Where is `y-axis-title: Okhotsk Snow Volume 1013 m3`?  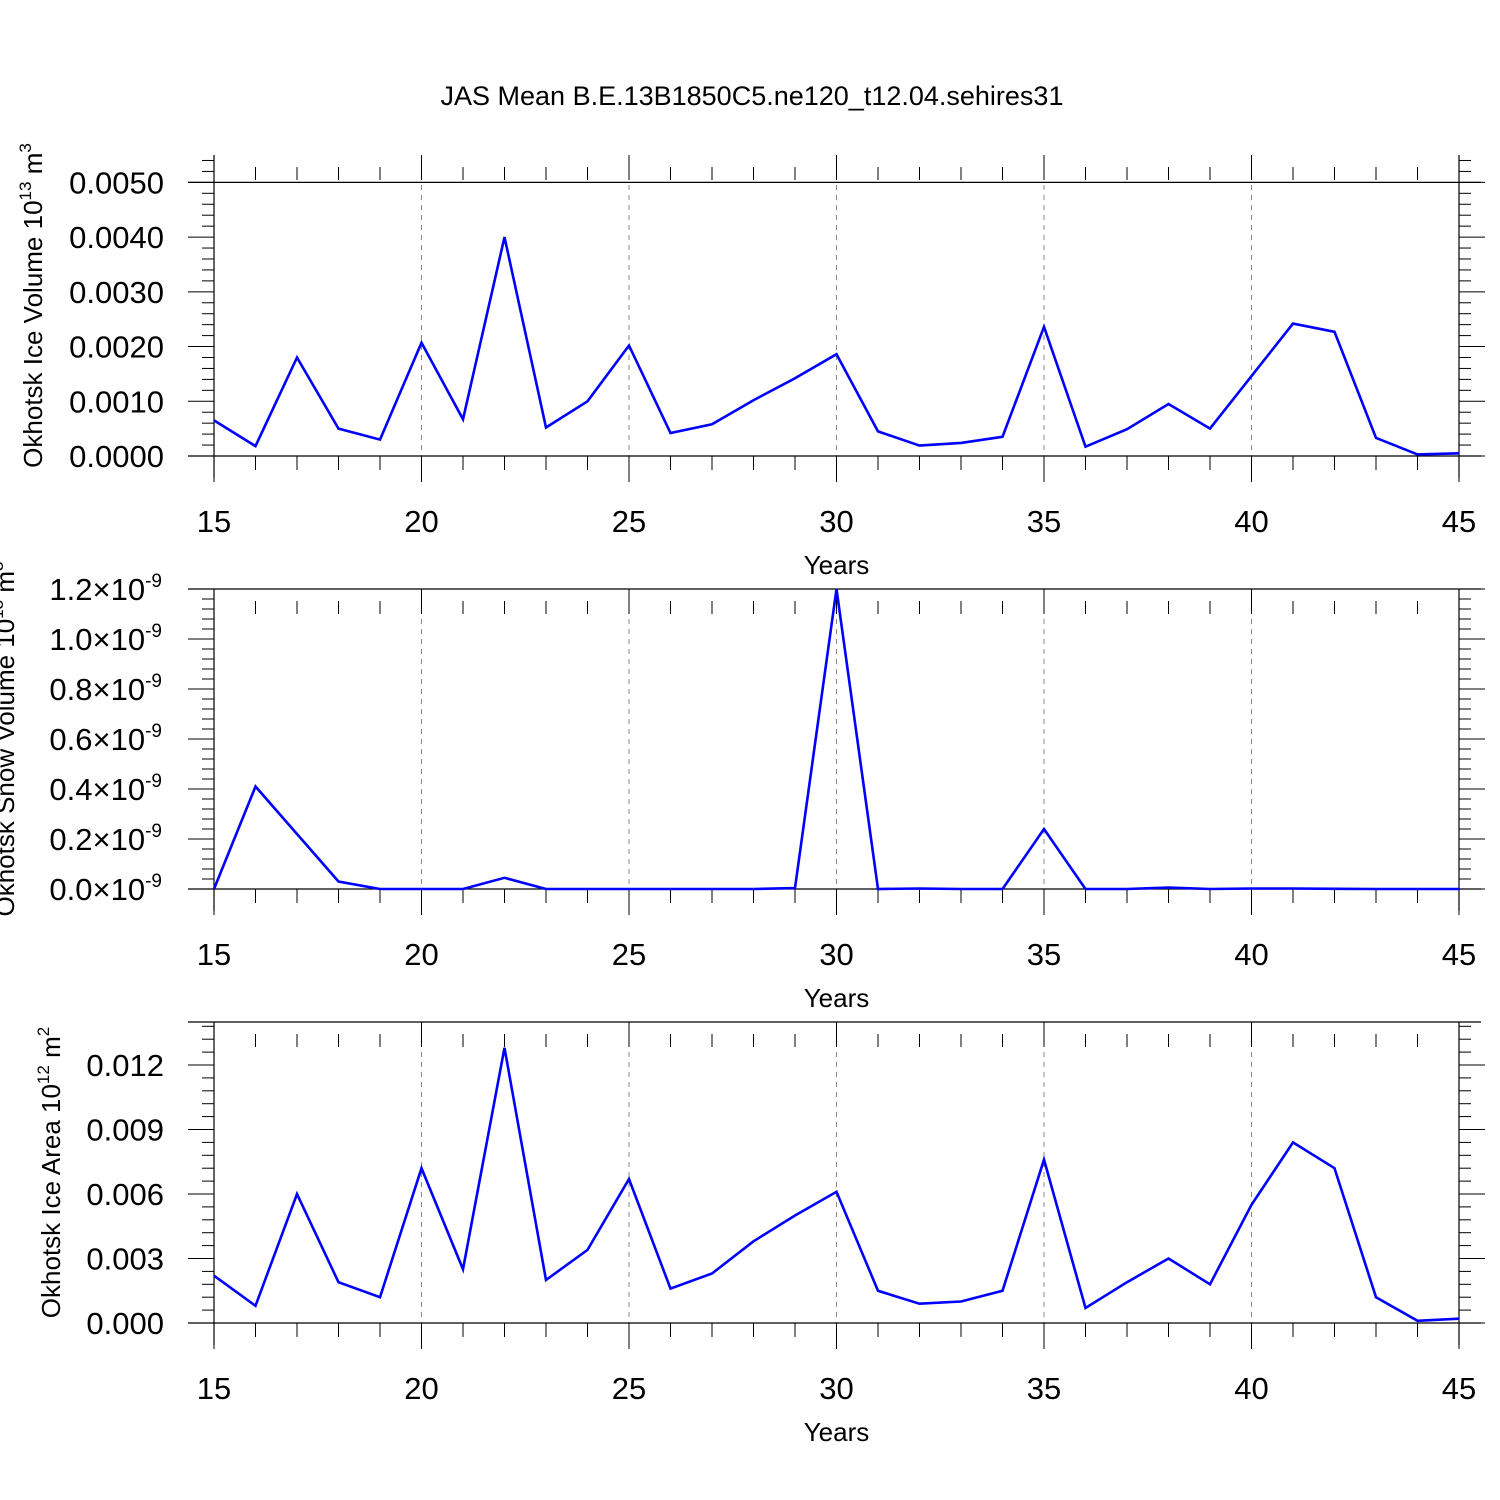
y-axis-title: Okhotsk Snow Volume 1013 m3 is located at coordinates (10, 739).